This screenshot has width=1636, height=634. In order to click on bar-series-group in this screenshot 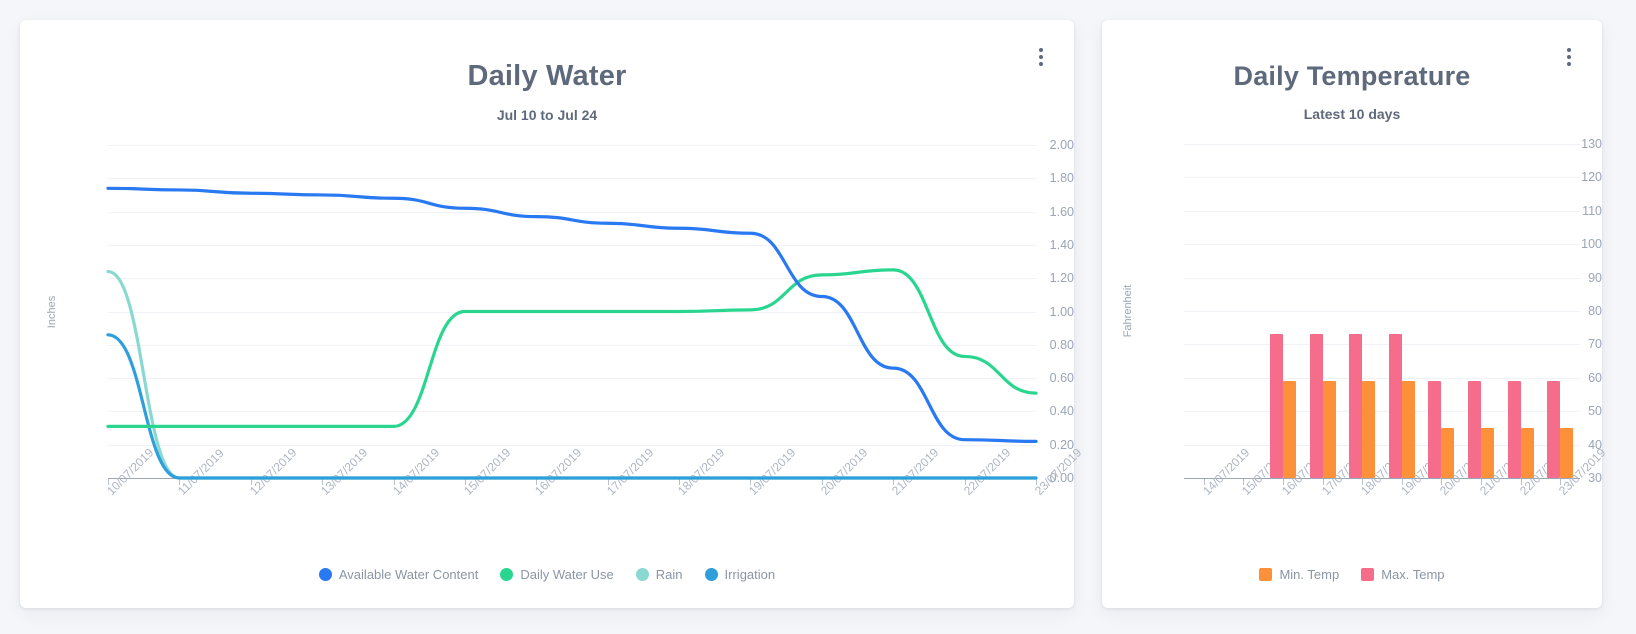, I will do `click(1382, 311)`.